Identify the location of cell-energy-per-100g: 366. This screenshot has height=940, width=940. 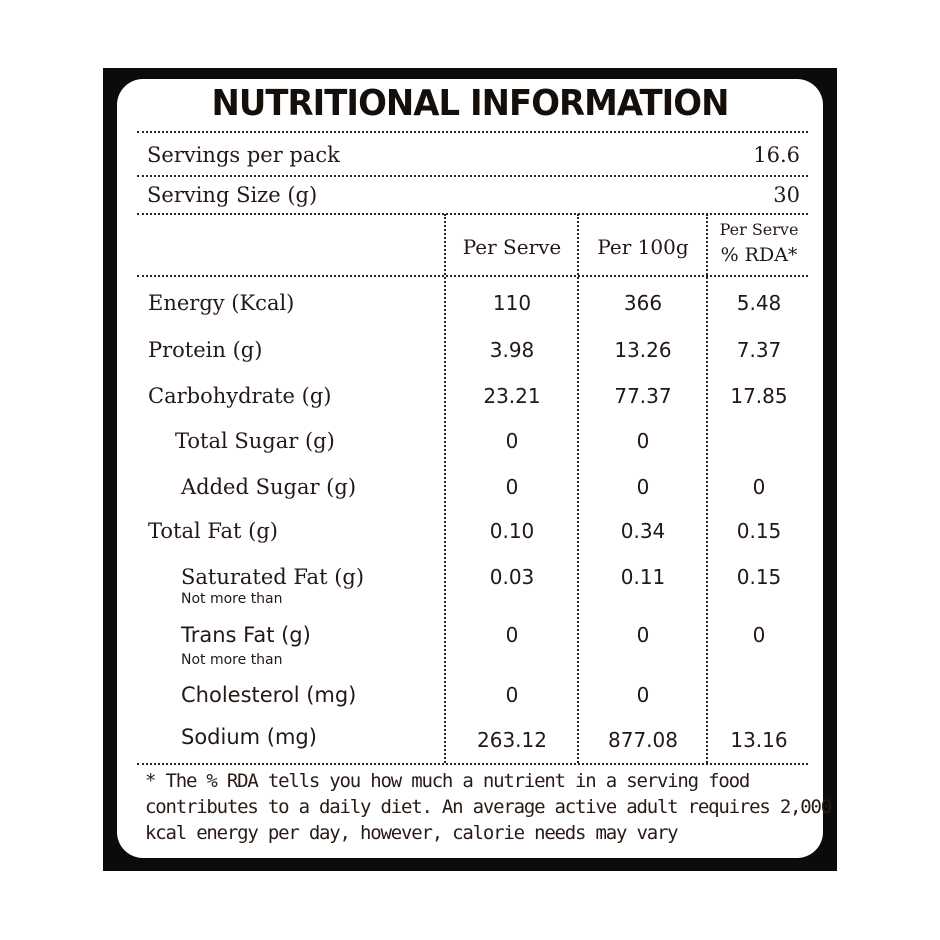
(643, 303).